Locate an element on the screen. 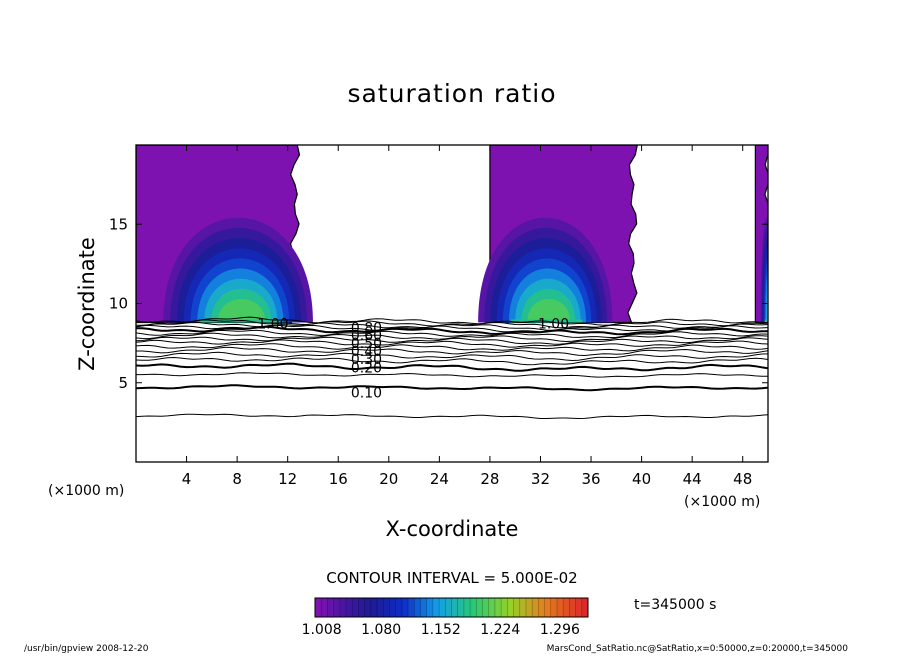  contour-interval-label: CONTOUR INTERVAL = 5.000E-02 is located at coordinates (451, 578).